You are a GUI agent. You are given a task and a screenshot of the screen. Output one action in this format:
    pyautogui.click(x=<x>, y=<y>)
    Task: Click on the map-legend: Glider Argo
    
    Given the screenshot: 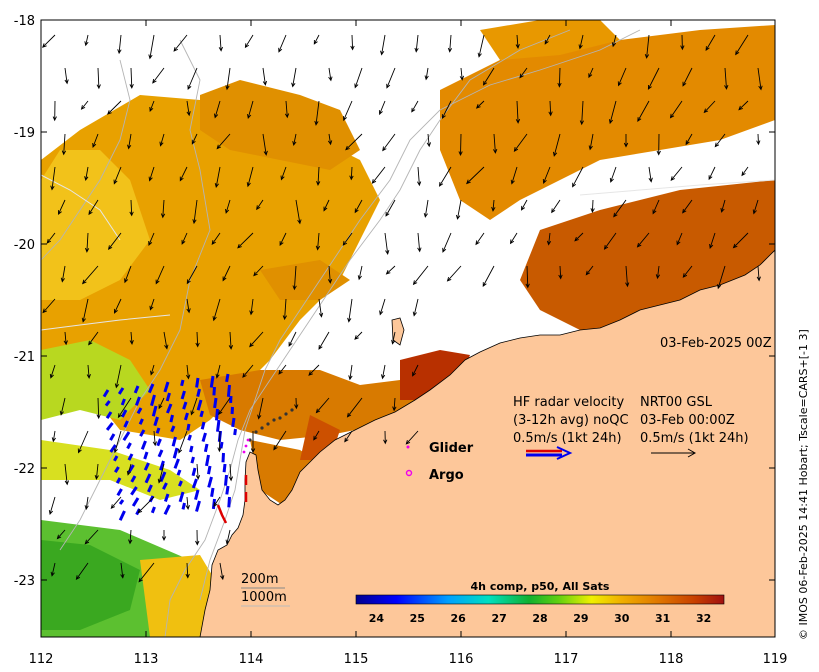 What is the action you would take?
    pyautogui.click(x=439, y=462)
    